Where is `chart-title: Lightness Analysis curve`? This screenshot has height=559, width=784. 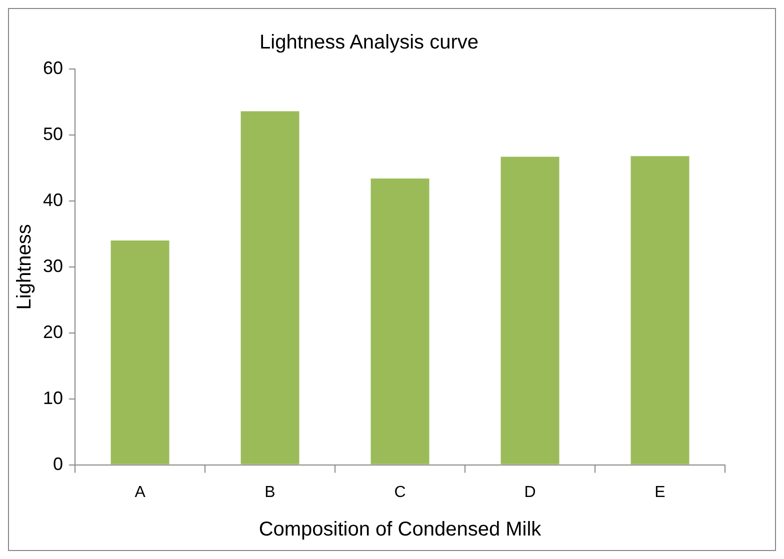
chart-title: Lightness Analysis curve is located at coordinates (369, 43).